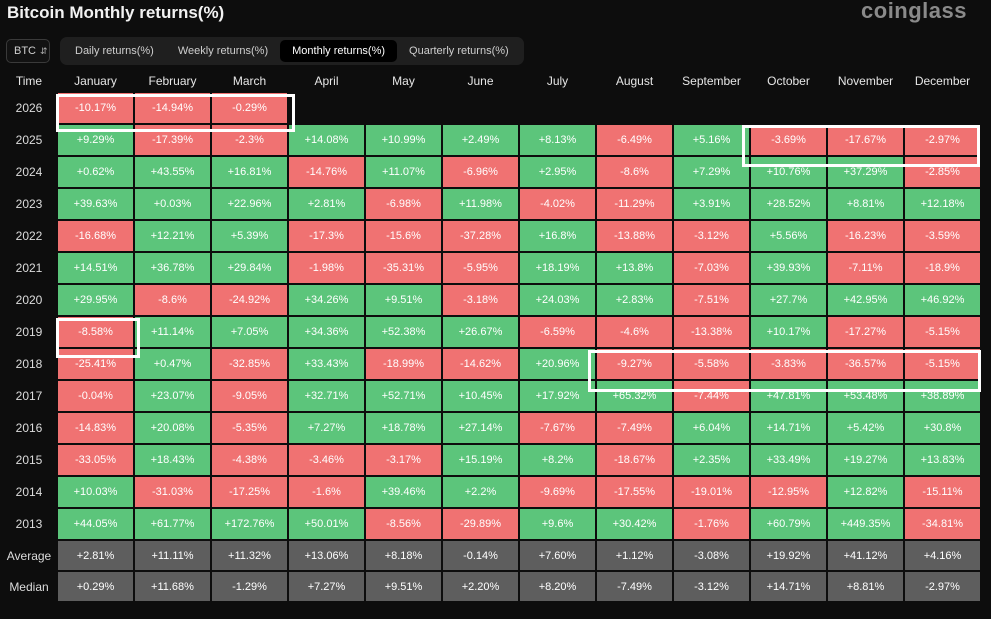  What do you see at coordinates (557, 172) in the screenshot?
I see `return-cell: +2.95%` at bounding box center [557, 172].